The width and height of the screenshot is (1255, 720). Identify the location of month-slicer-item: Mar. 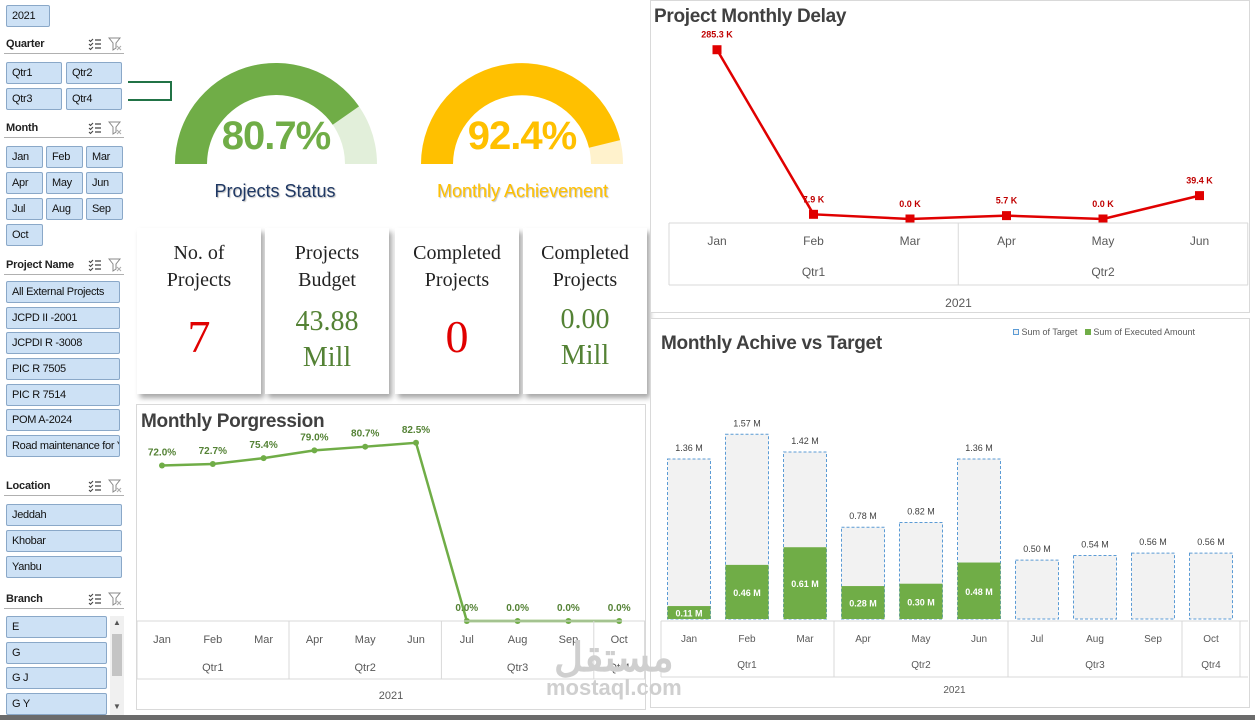
(104, 157).